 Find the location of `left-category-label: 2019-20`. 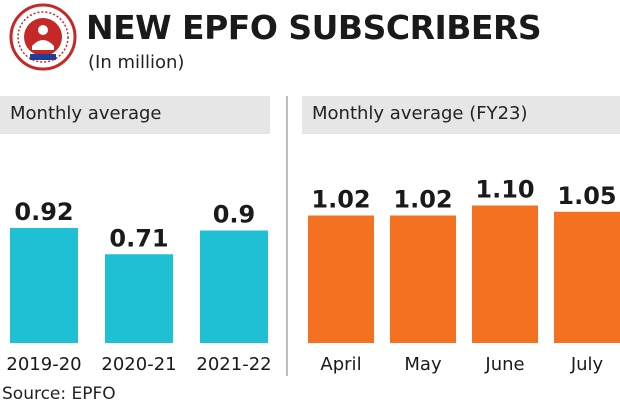

left-category-label: 2019-20 is located at coordinates (43, 364).